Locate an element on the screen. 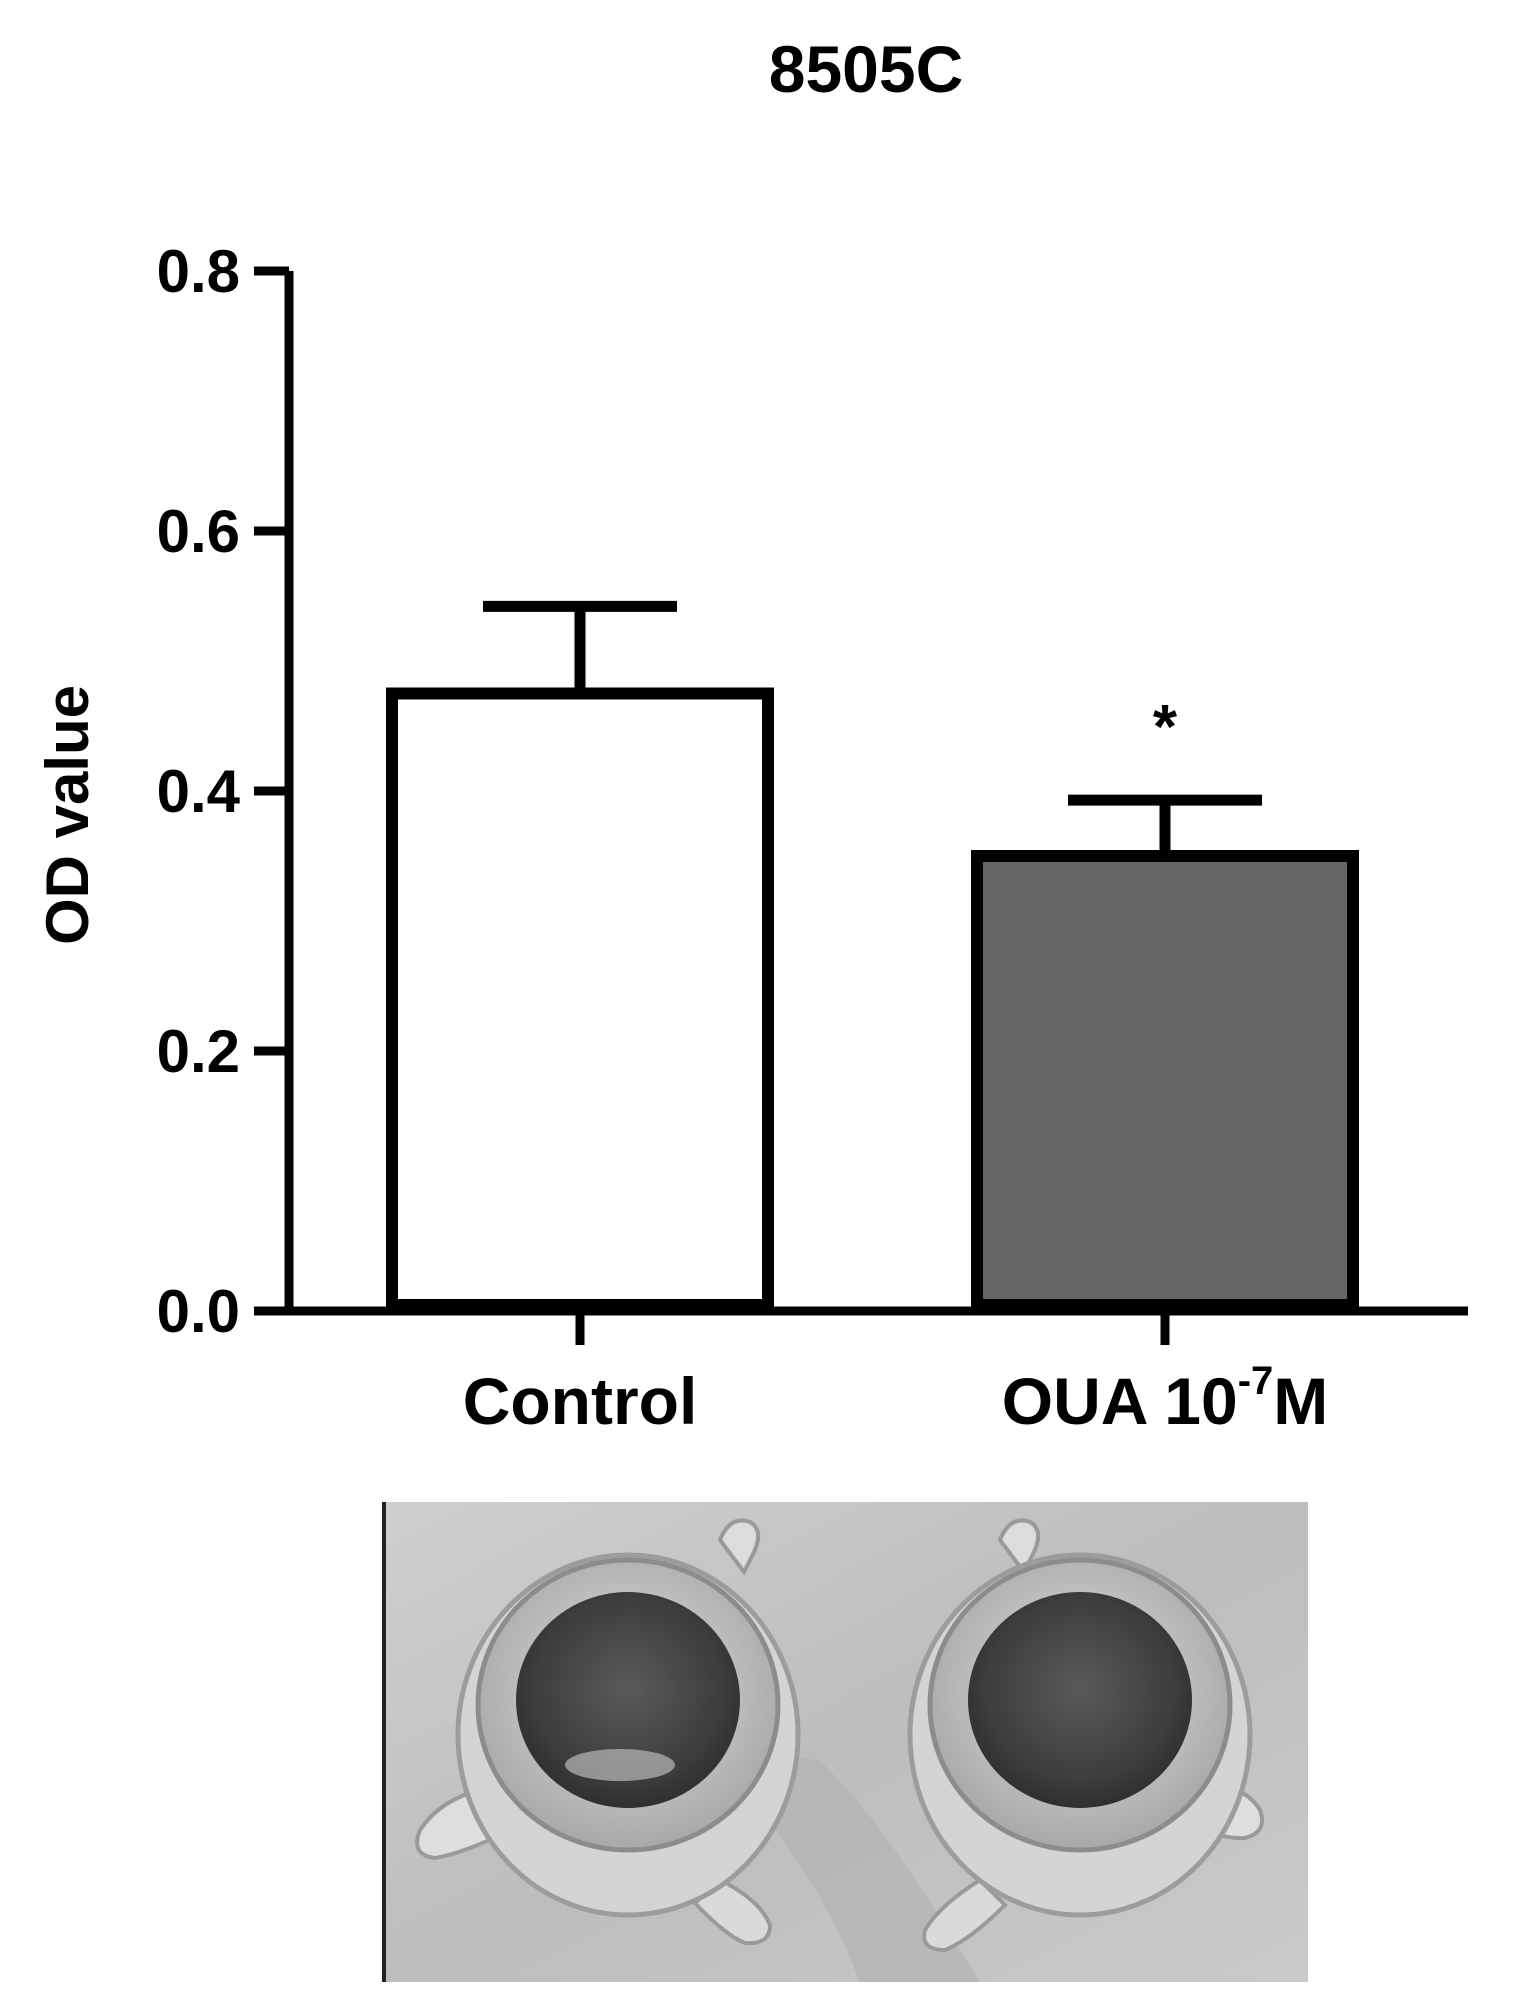  x-tick-label-control-text: Control is located at coordinates (580, 1401).